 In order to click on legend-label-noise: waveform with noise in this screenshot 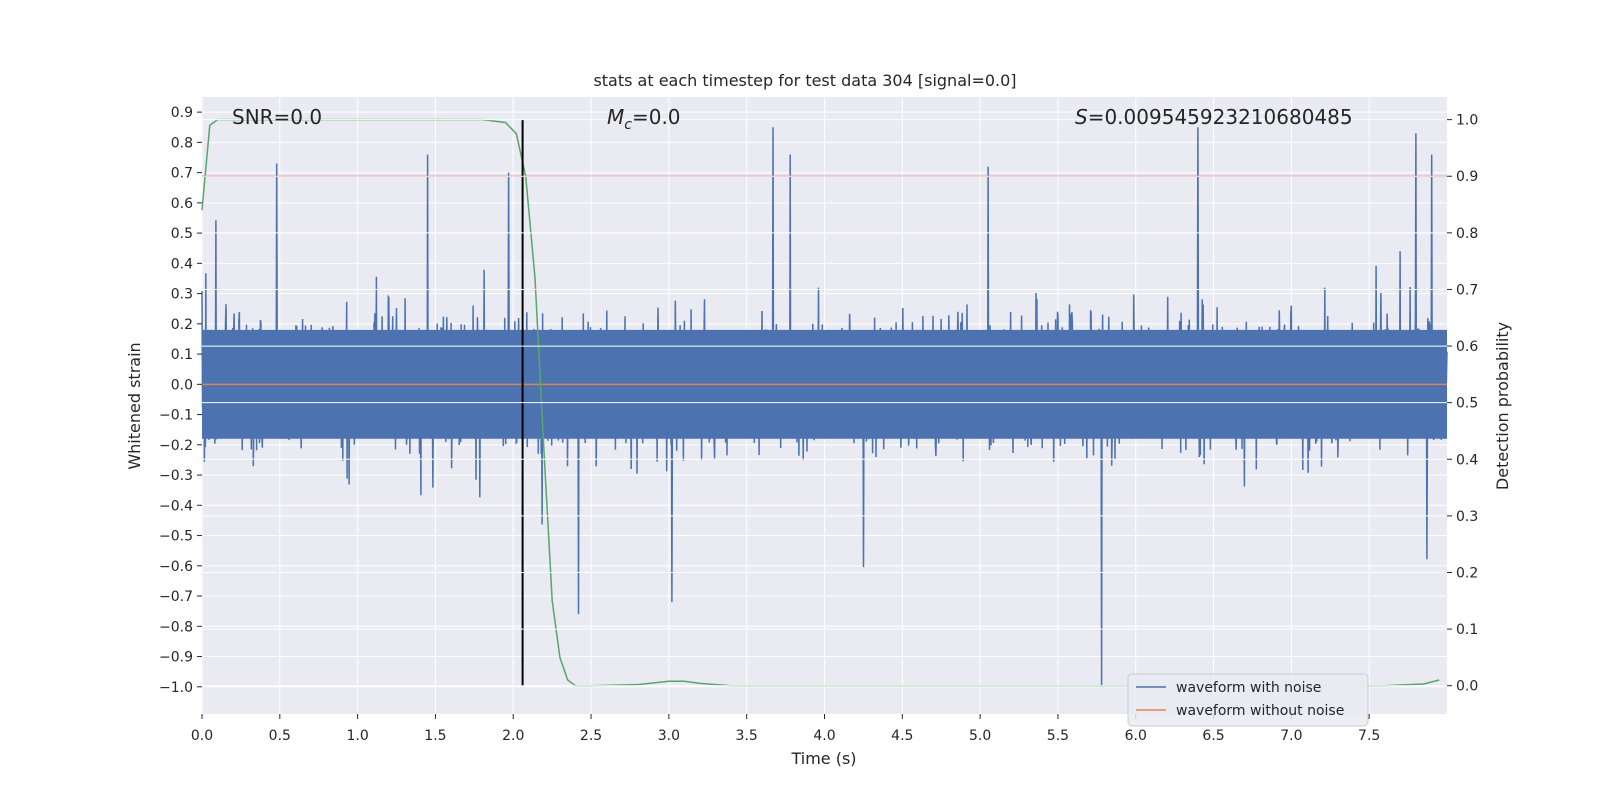, I will do `click(1248, 688)`.